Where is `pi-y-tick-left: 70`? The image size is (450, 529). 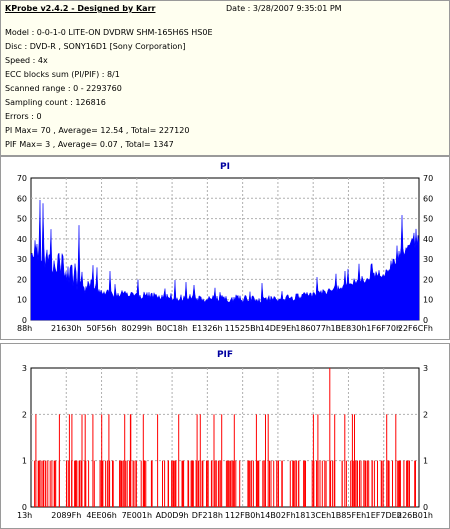
pi-y-tick-left: 70 is located at coordinates (22, 178).